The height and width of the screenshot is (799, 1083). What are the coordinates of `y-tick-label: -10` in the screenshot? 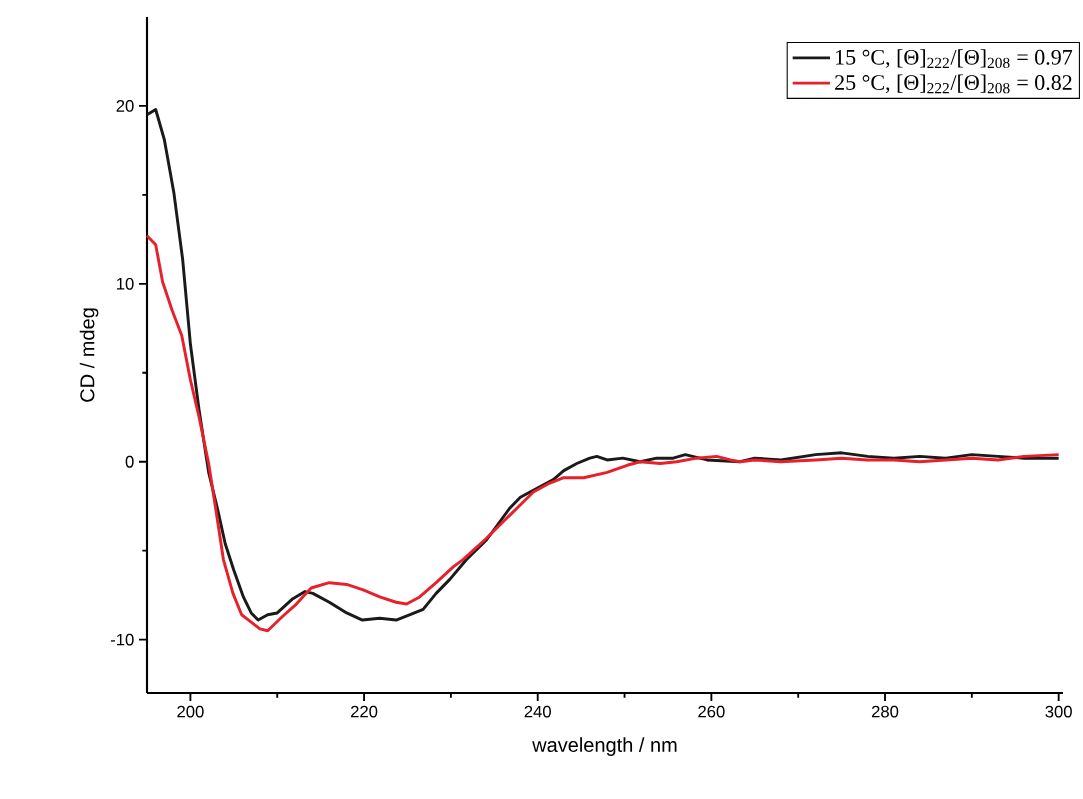 It's located at (122, 639).